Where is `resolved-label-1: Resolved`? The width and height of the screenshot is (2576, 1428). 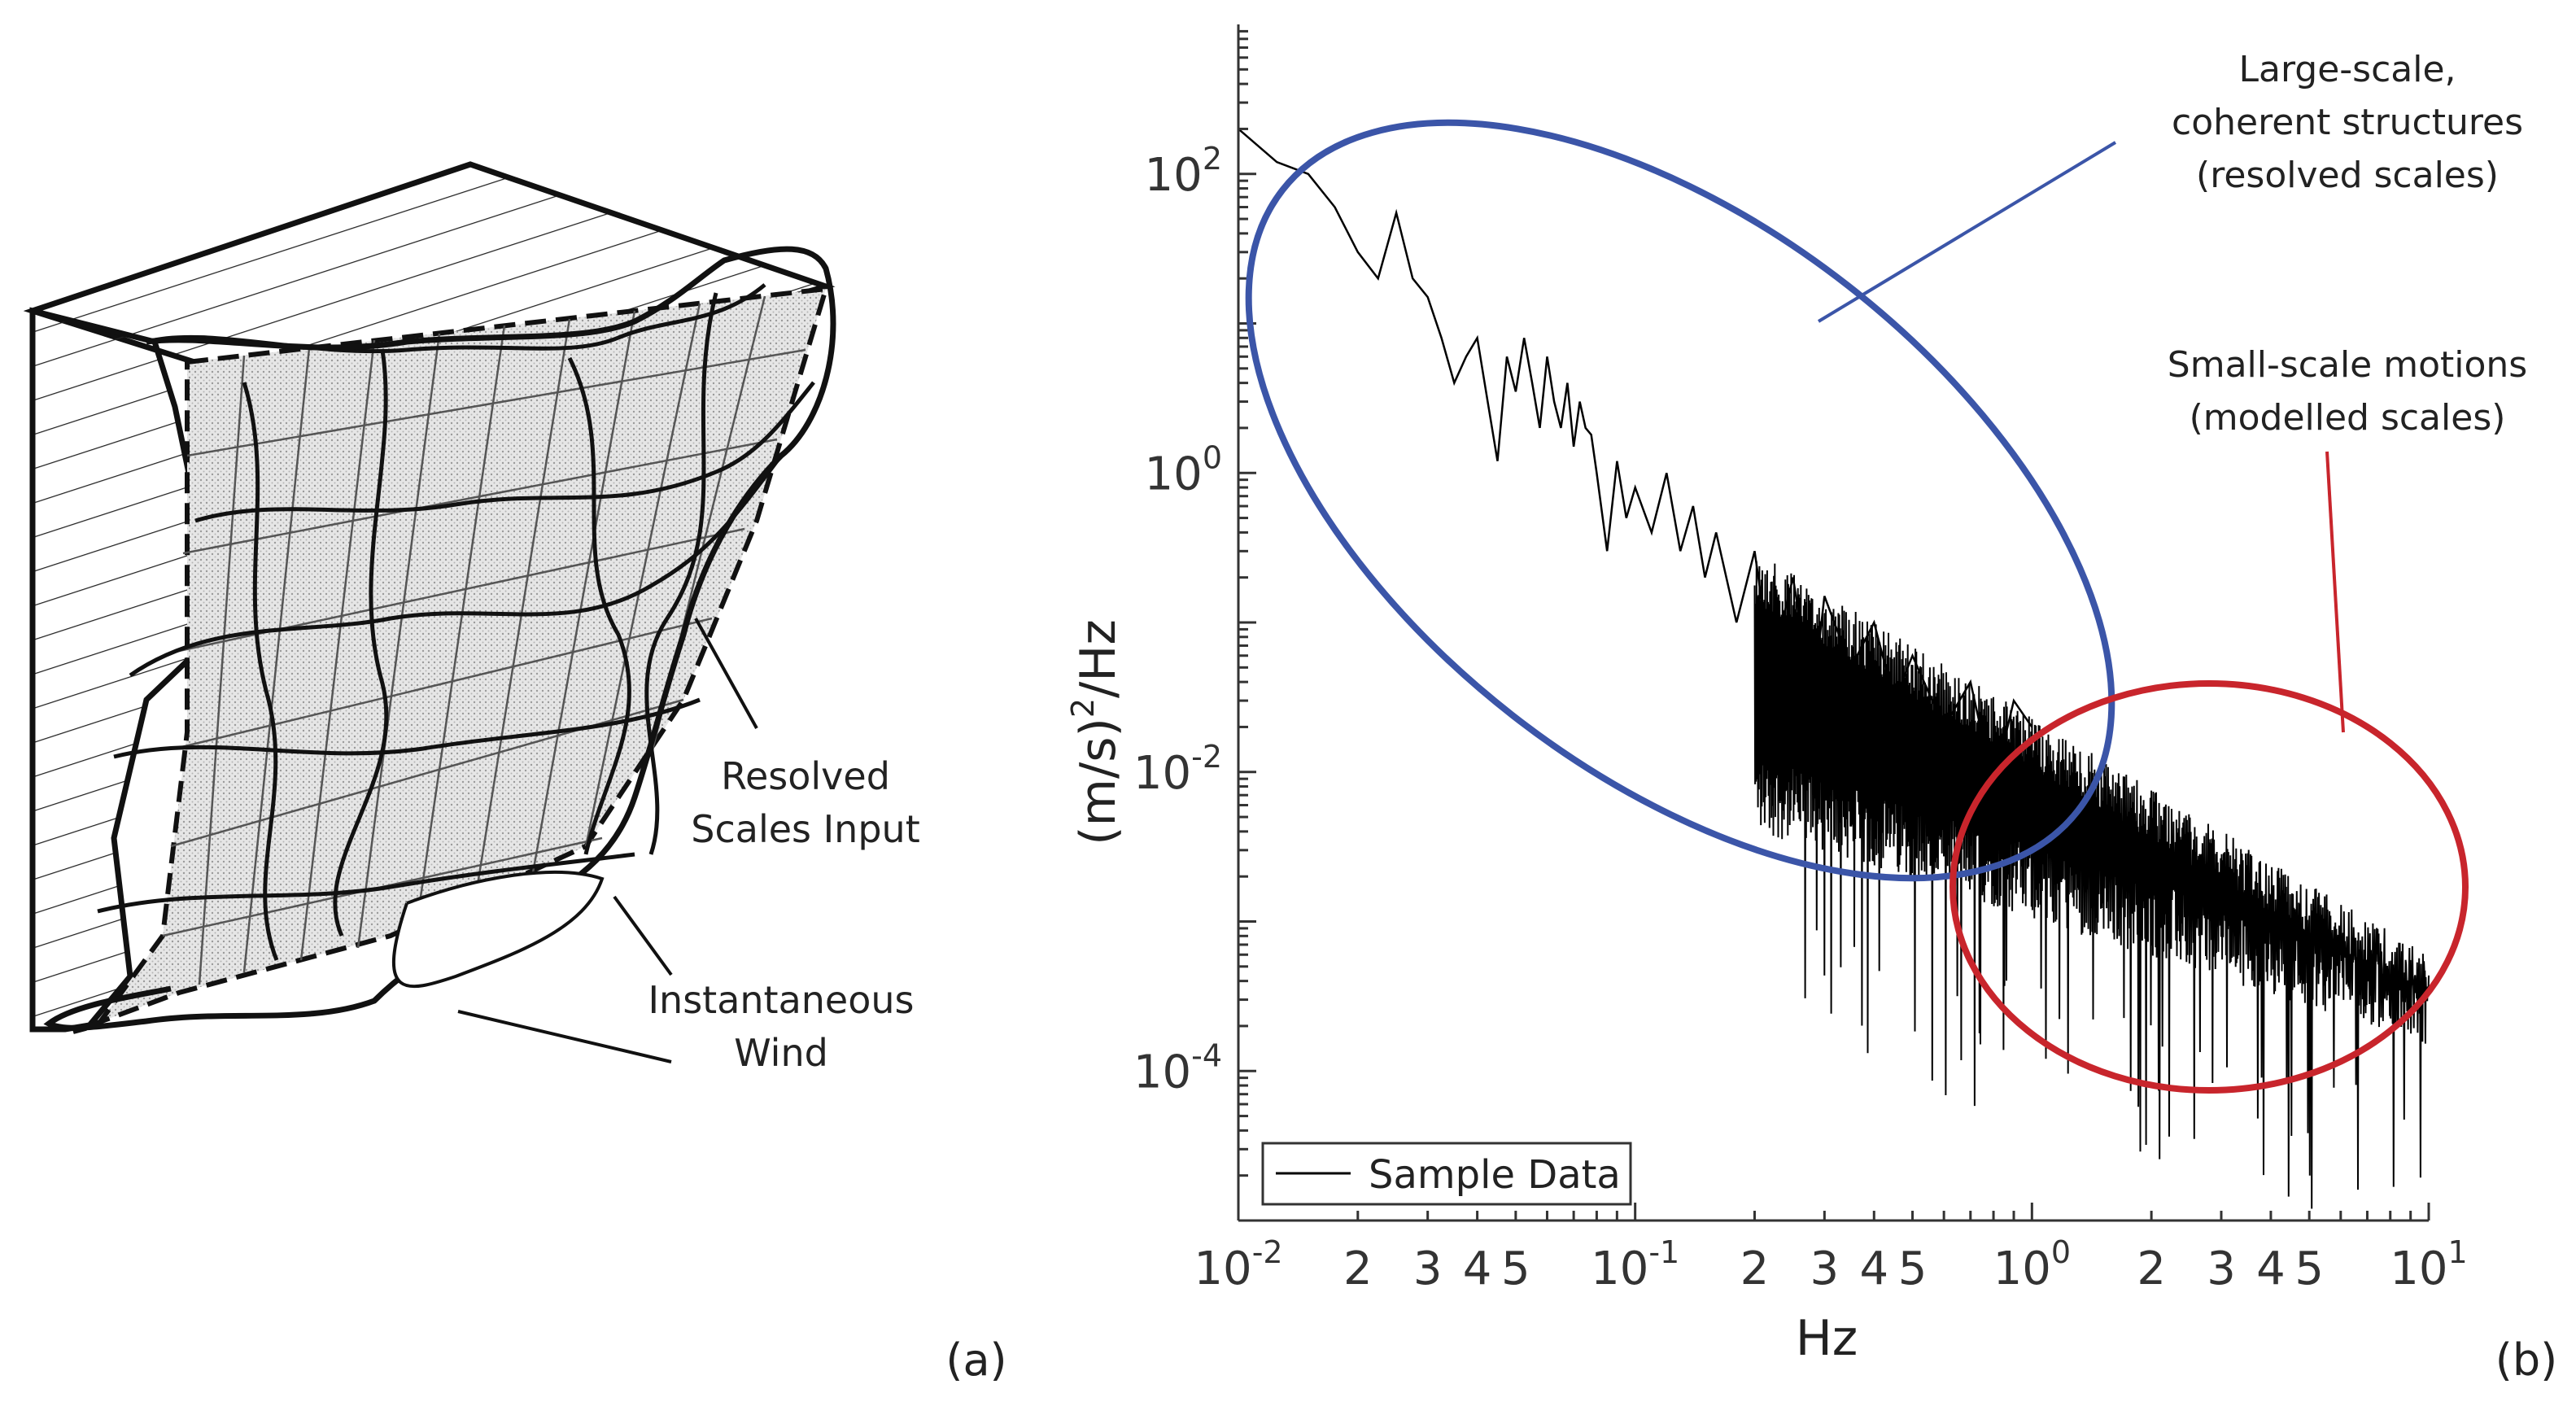
resolved-label-1: Resolved is located at coordinates (805, 776).